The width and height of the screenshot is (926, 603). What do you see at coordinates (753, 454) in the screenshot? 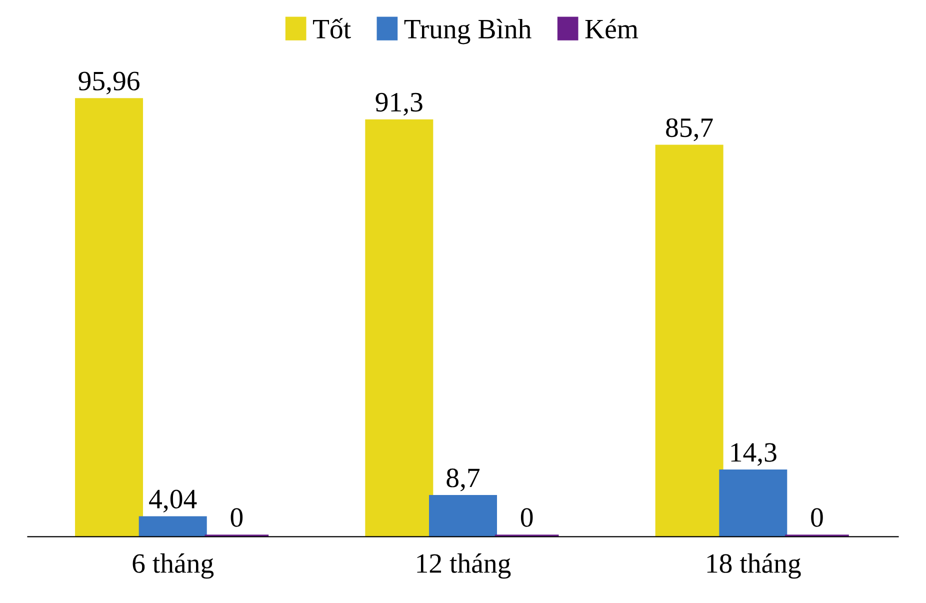
I see `data-label: 14,3` at bounding box center [753, 454].